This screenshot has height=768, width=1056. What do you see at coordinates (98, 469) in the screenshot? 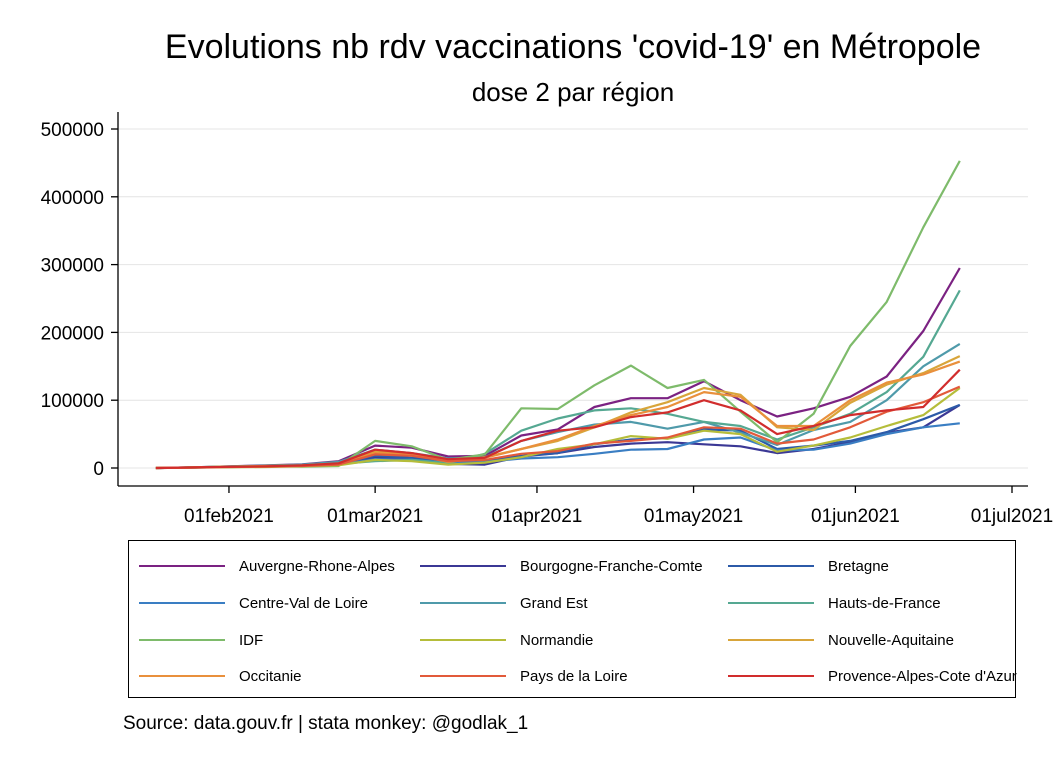
I see `y-tick-label: 0` at bounding box center [98, 469].